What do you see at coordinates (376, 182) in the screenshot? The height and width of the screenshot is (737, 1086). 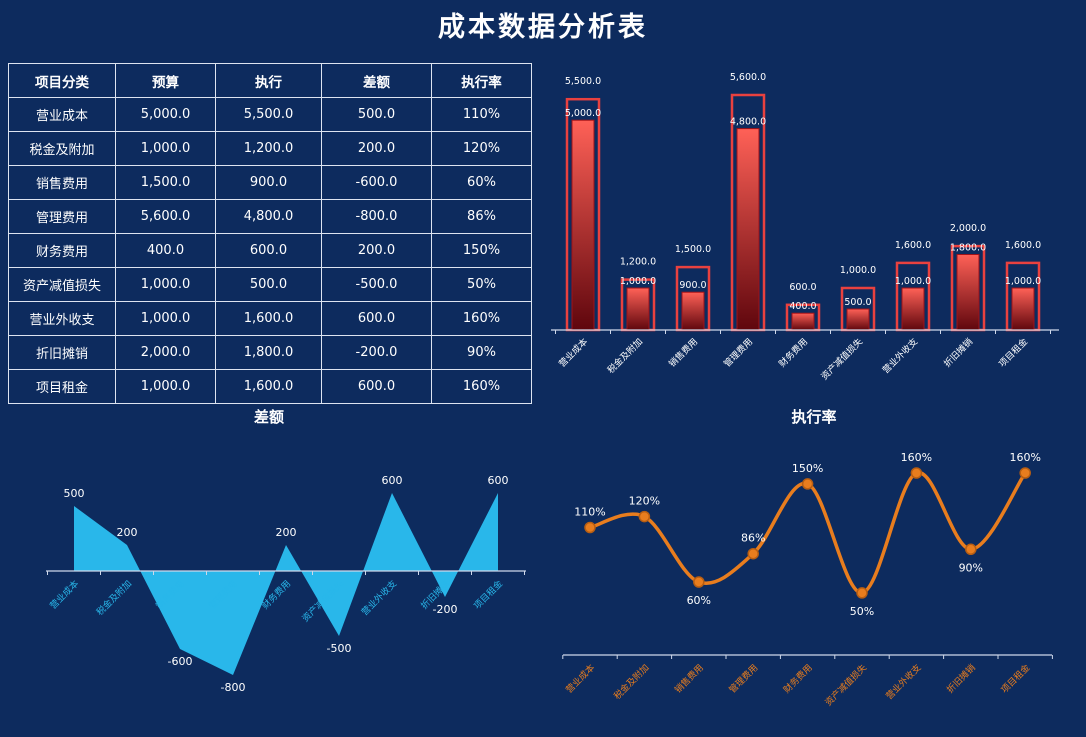 I see `value-cell: -600.0` at bounding box center [376, 182].